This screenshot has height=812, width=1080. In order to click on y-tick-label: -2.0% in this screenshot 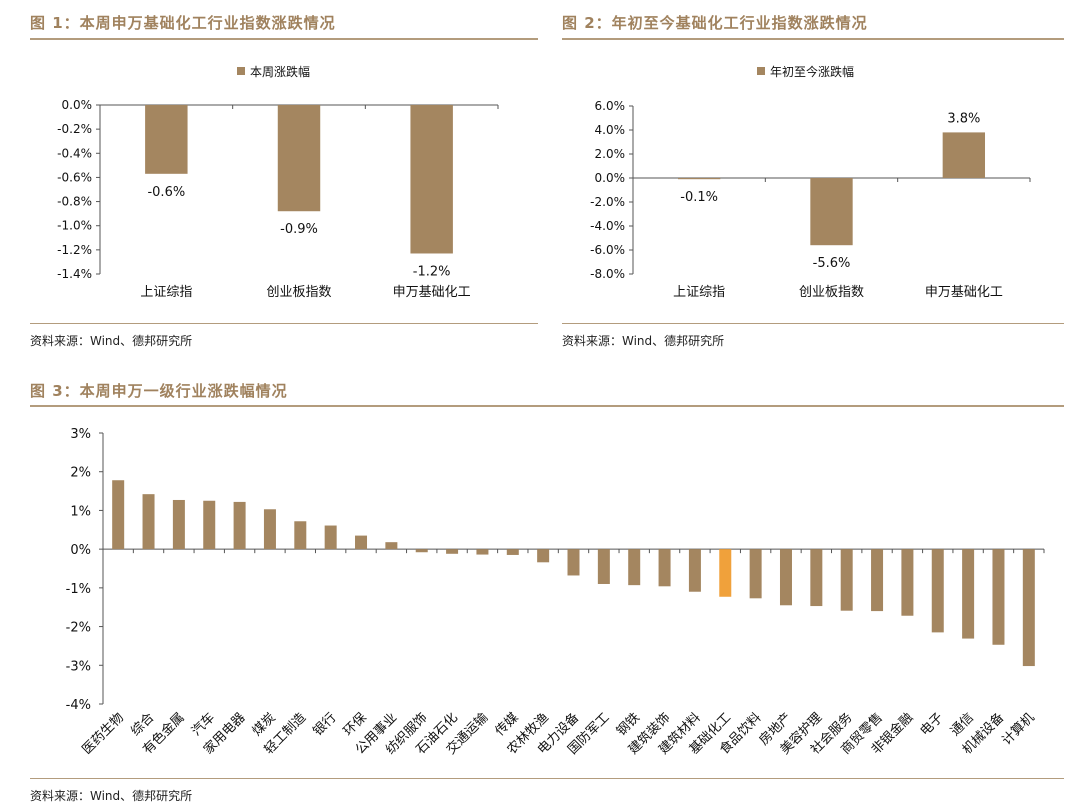, I will do `click(607, 202)`.